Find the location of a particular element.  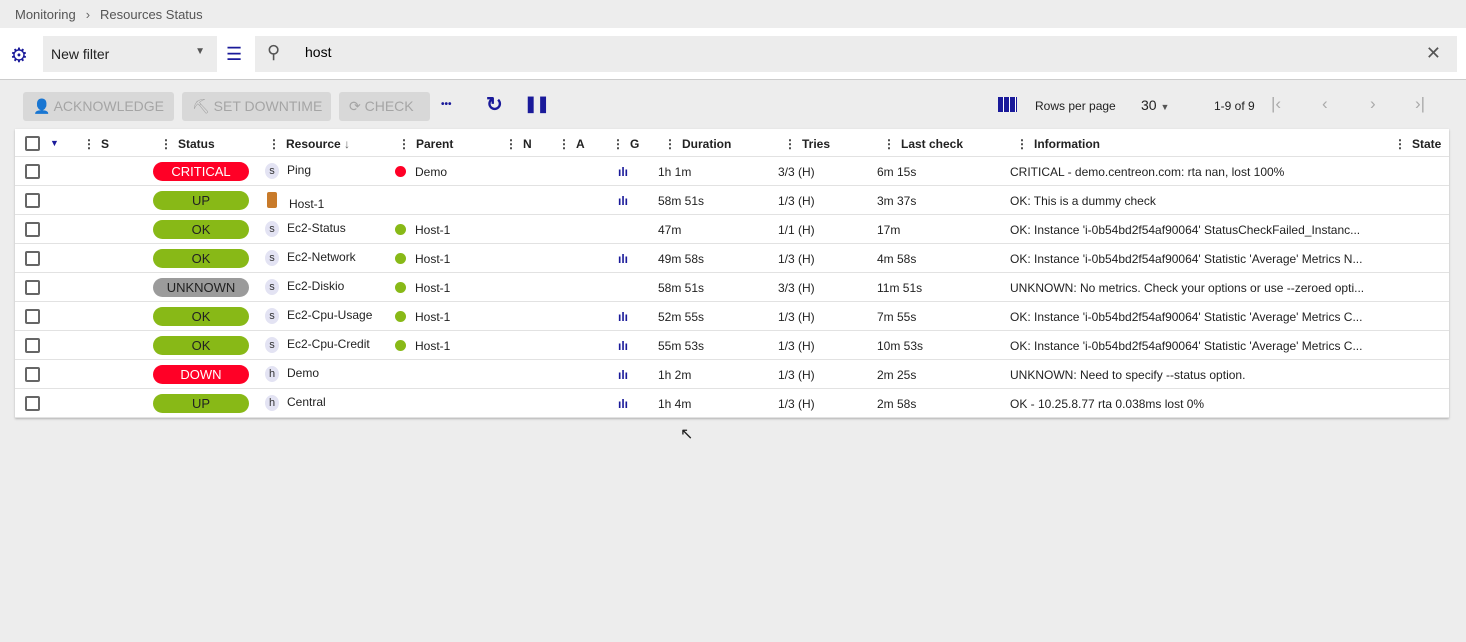

col-information: ⋮ Information is located at coordinates (1058, 144).